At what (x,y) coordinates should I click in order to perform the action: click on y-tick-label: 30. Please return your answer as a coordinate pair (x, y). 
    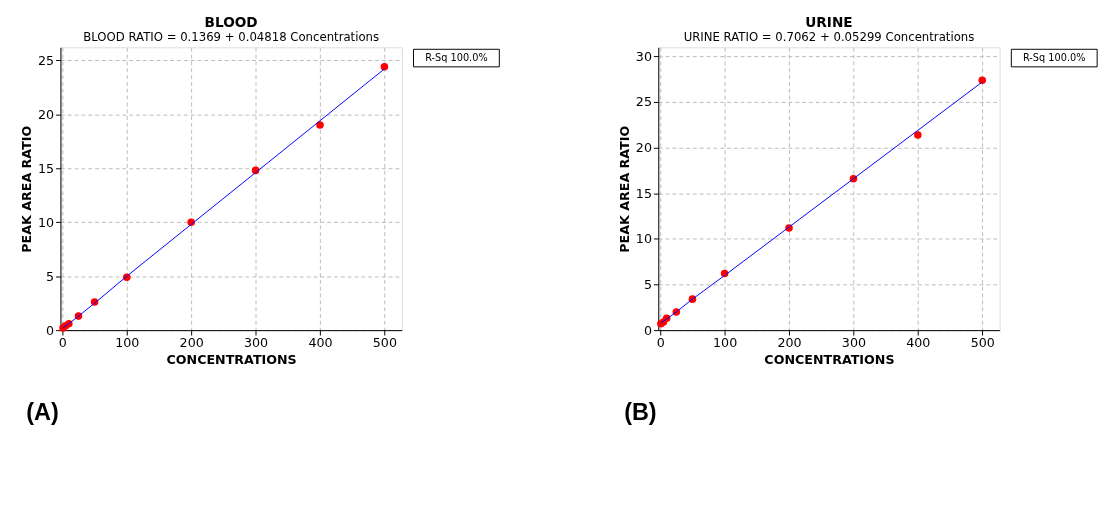
    Looking at the image, I should click on (643, 56).